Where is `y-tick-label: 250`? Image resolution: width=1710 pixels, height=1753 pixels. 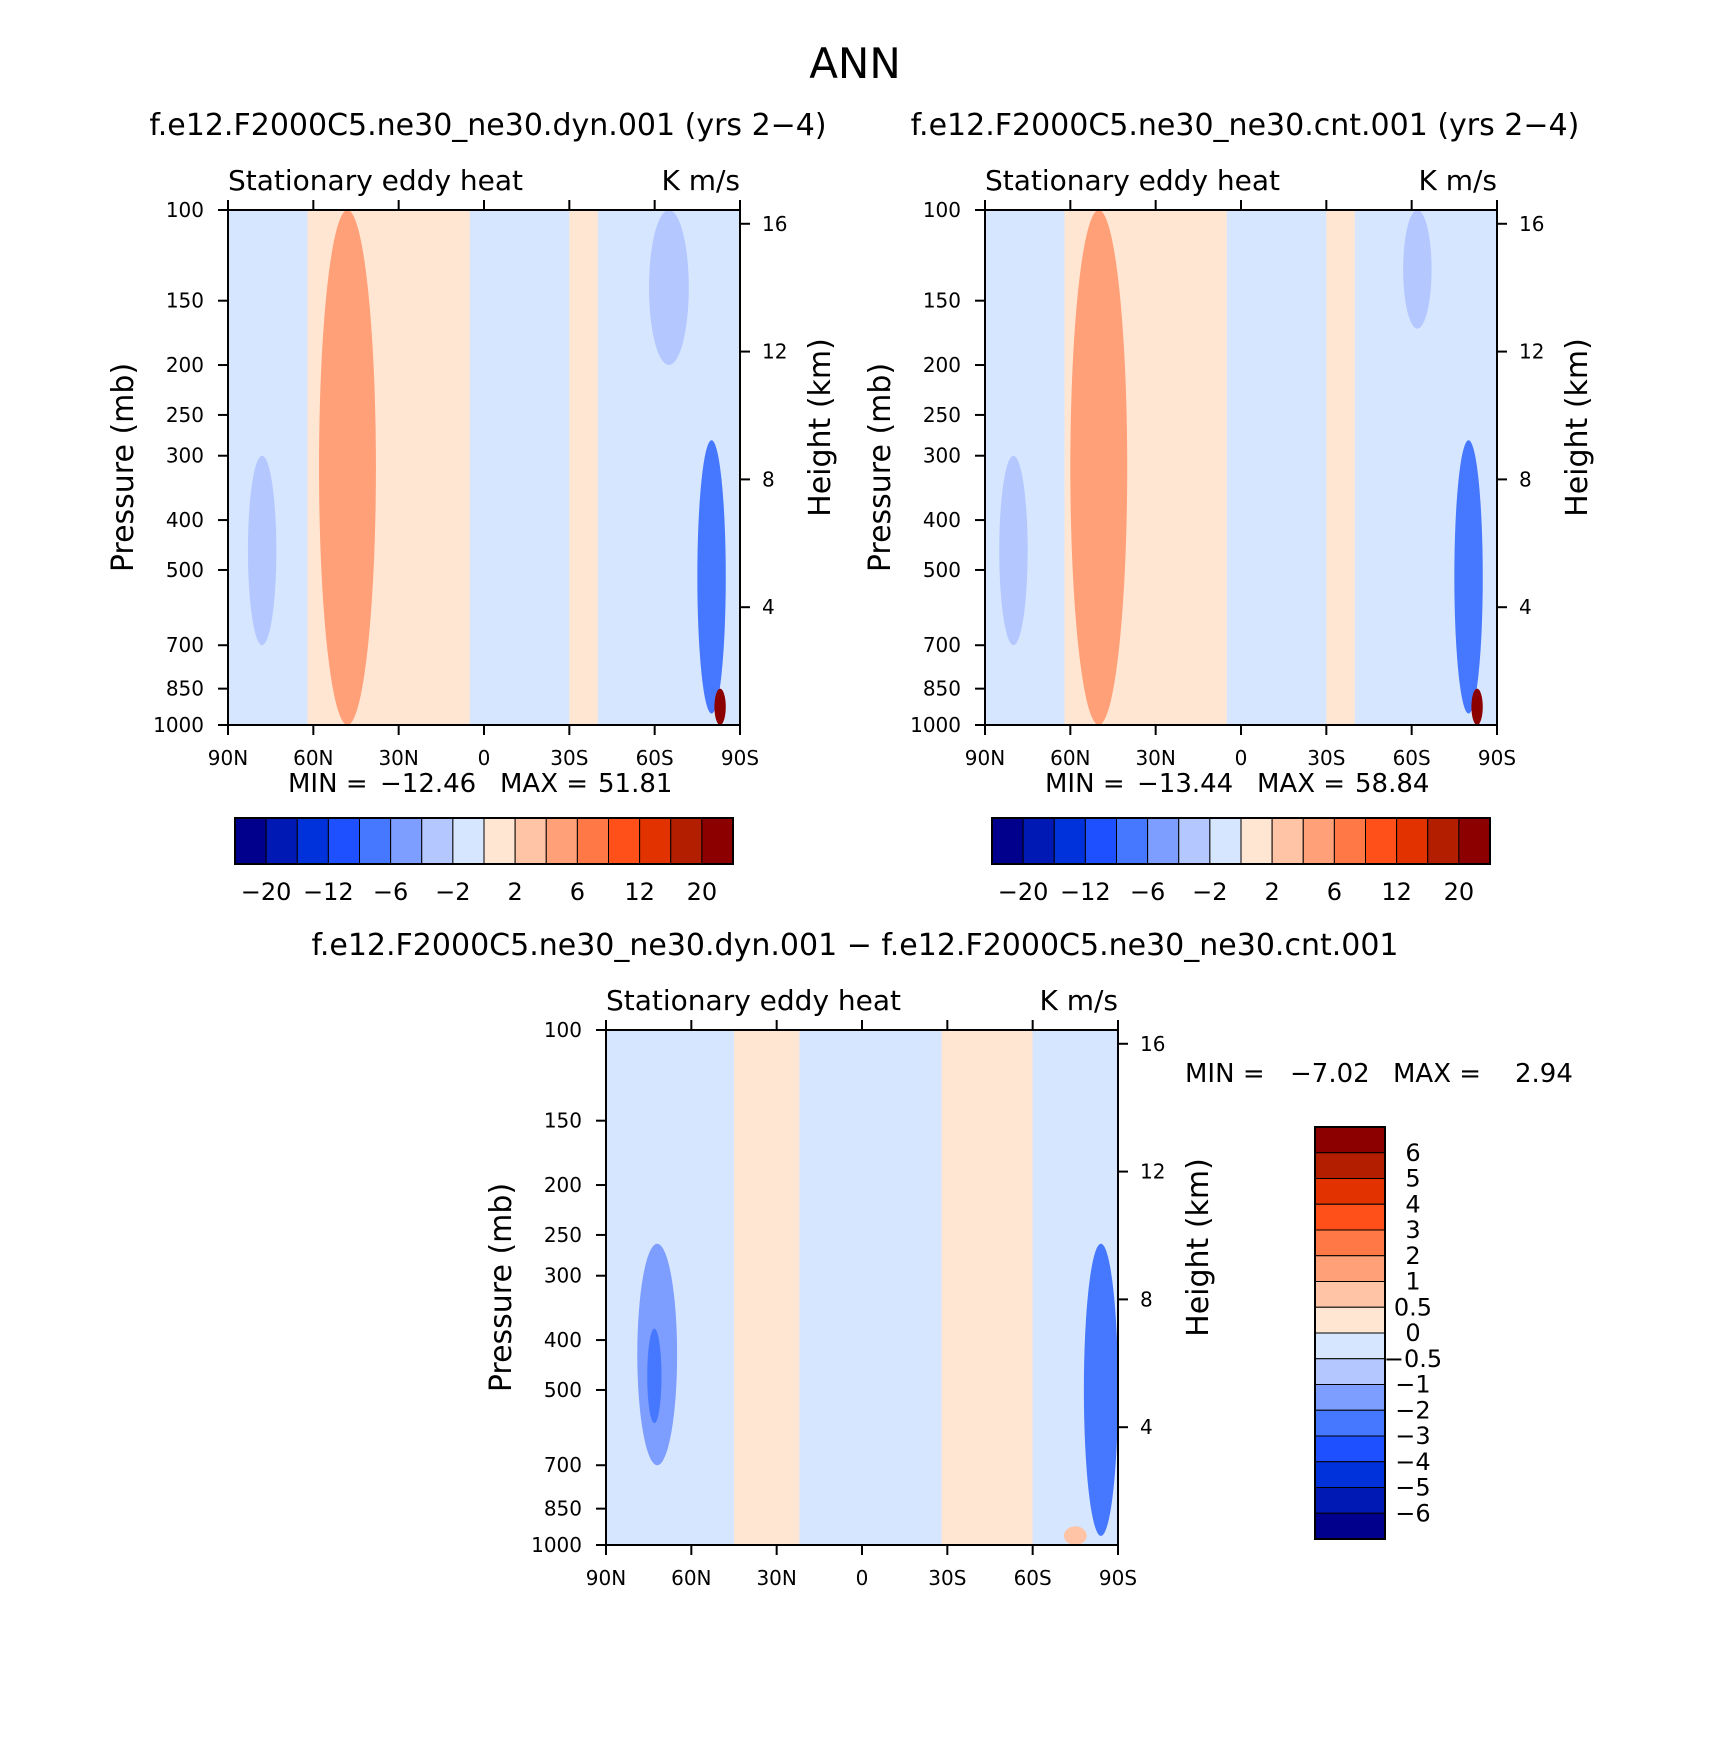
y-tick-label: 250 is located at coordinates (185, 415).